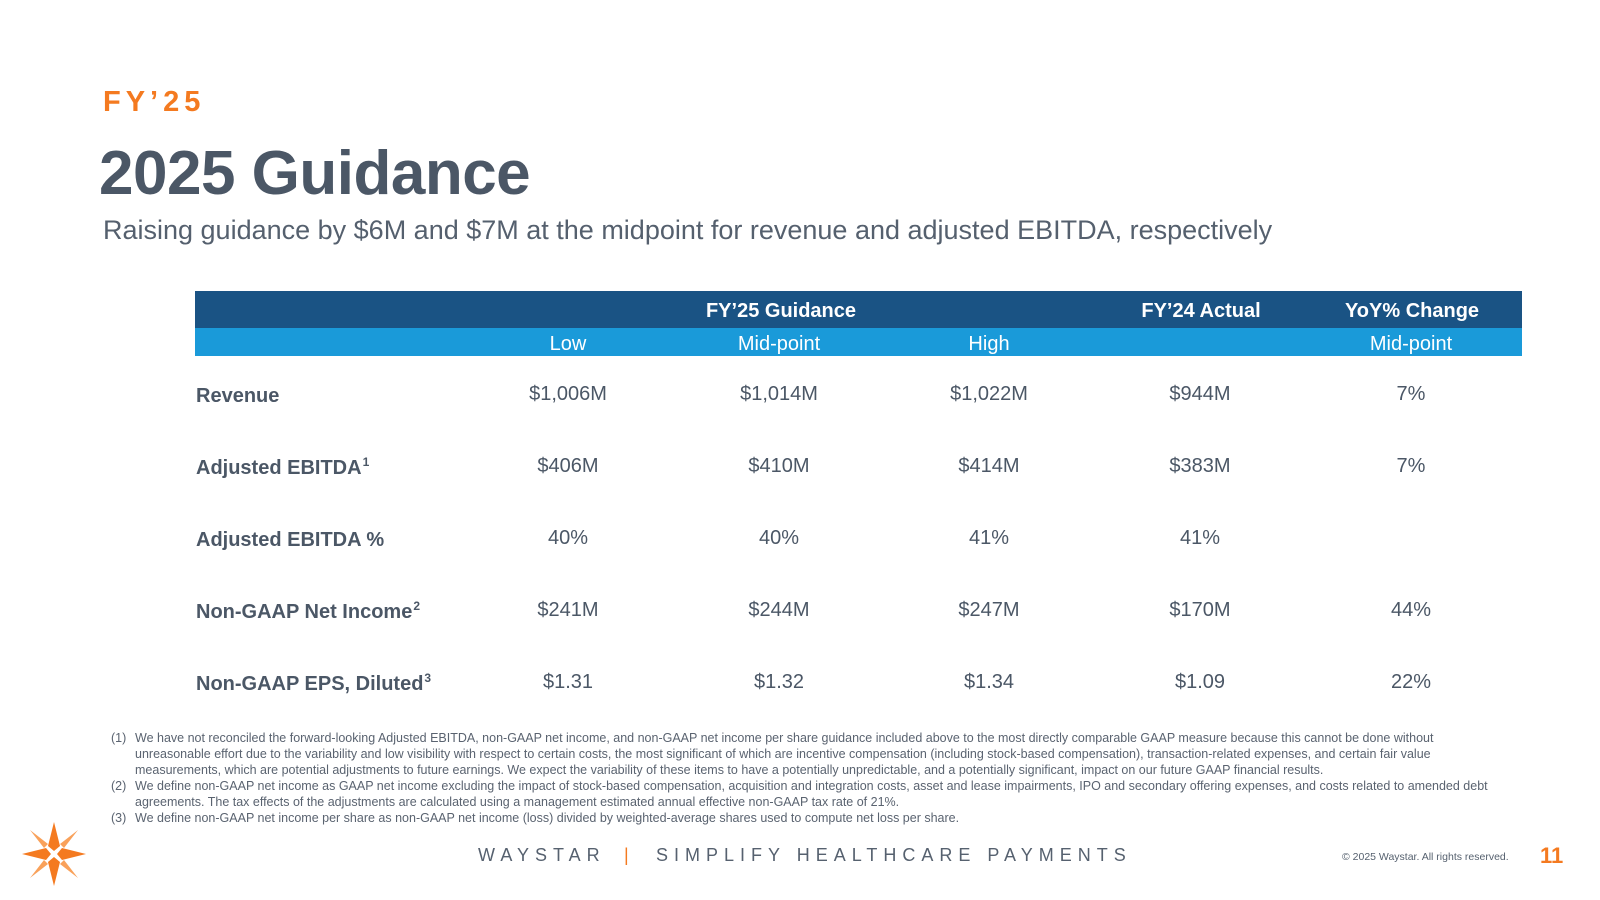 The image size is (1600, 900). Describe the element at coordinates (568, 394) in the screenshot. I see `cell-low: $1,006M` at that location.